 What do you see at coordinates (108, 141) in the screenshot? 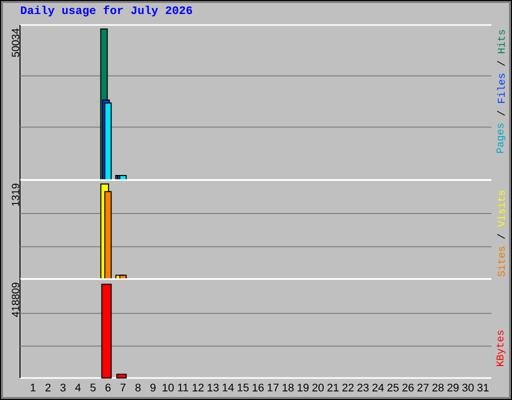
I see `bar` at bounding box center [108, 141].